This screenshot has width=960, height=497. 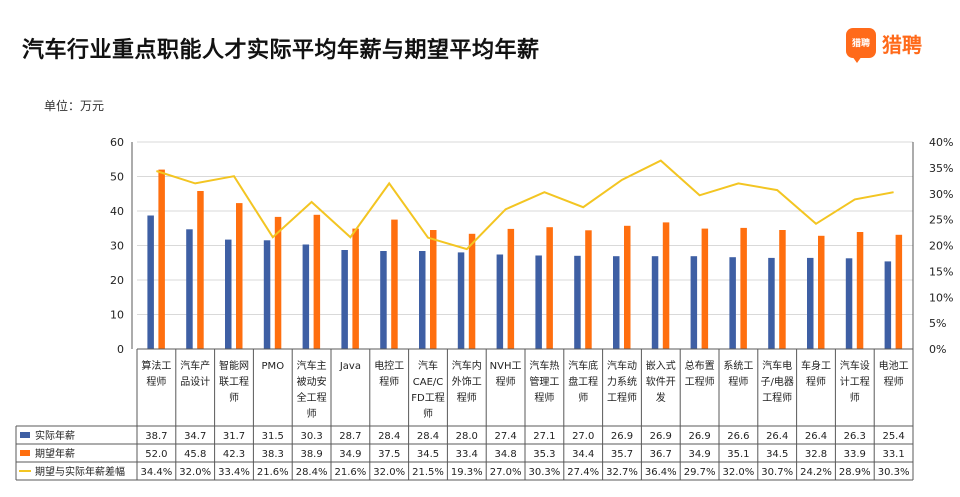 I want to click on data-label: 21.6%, so click(x=273, y=472).